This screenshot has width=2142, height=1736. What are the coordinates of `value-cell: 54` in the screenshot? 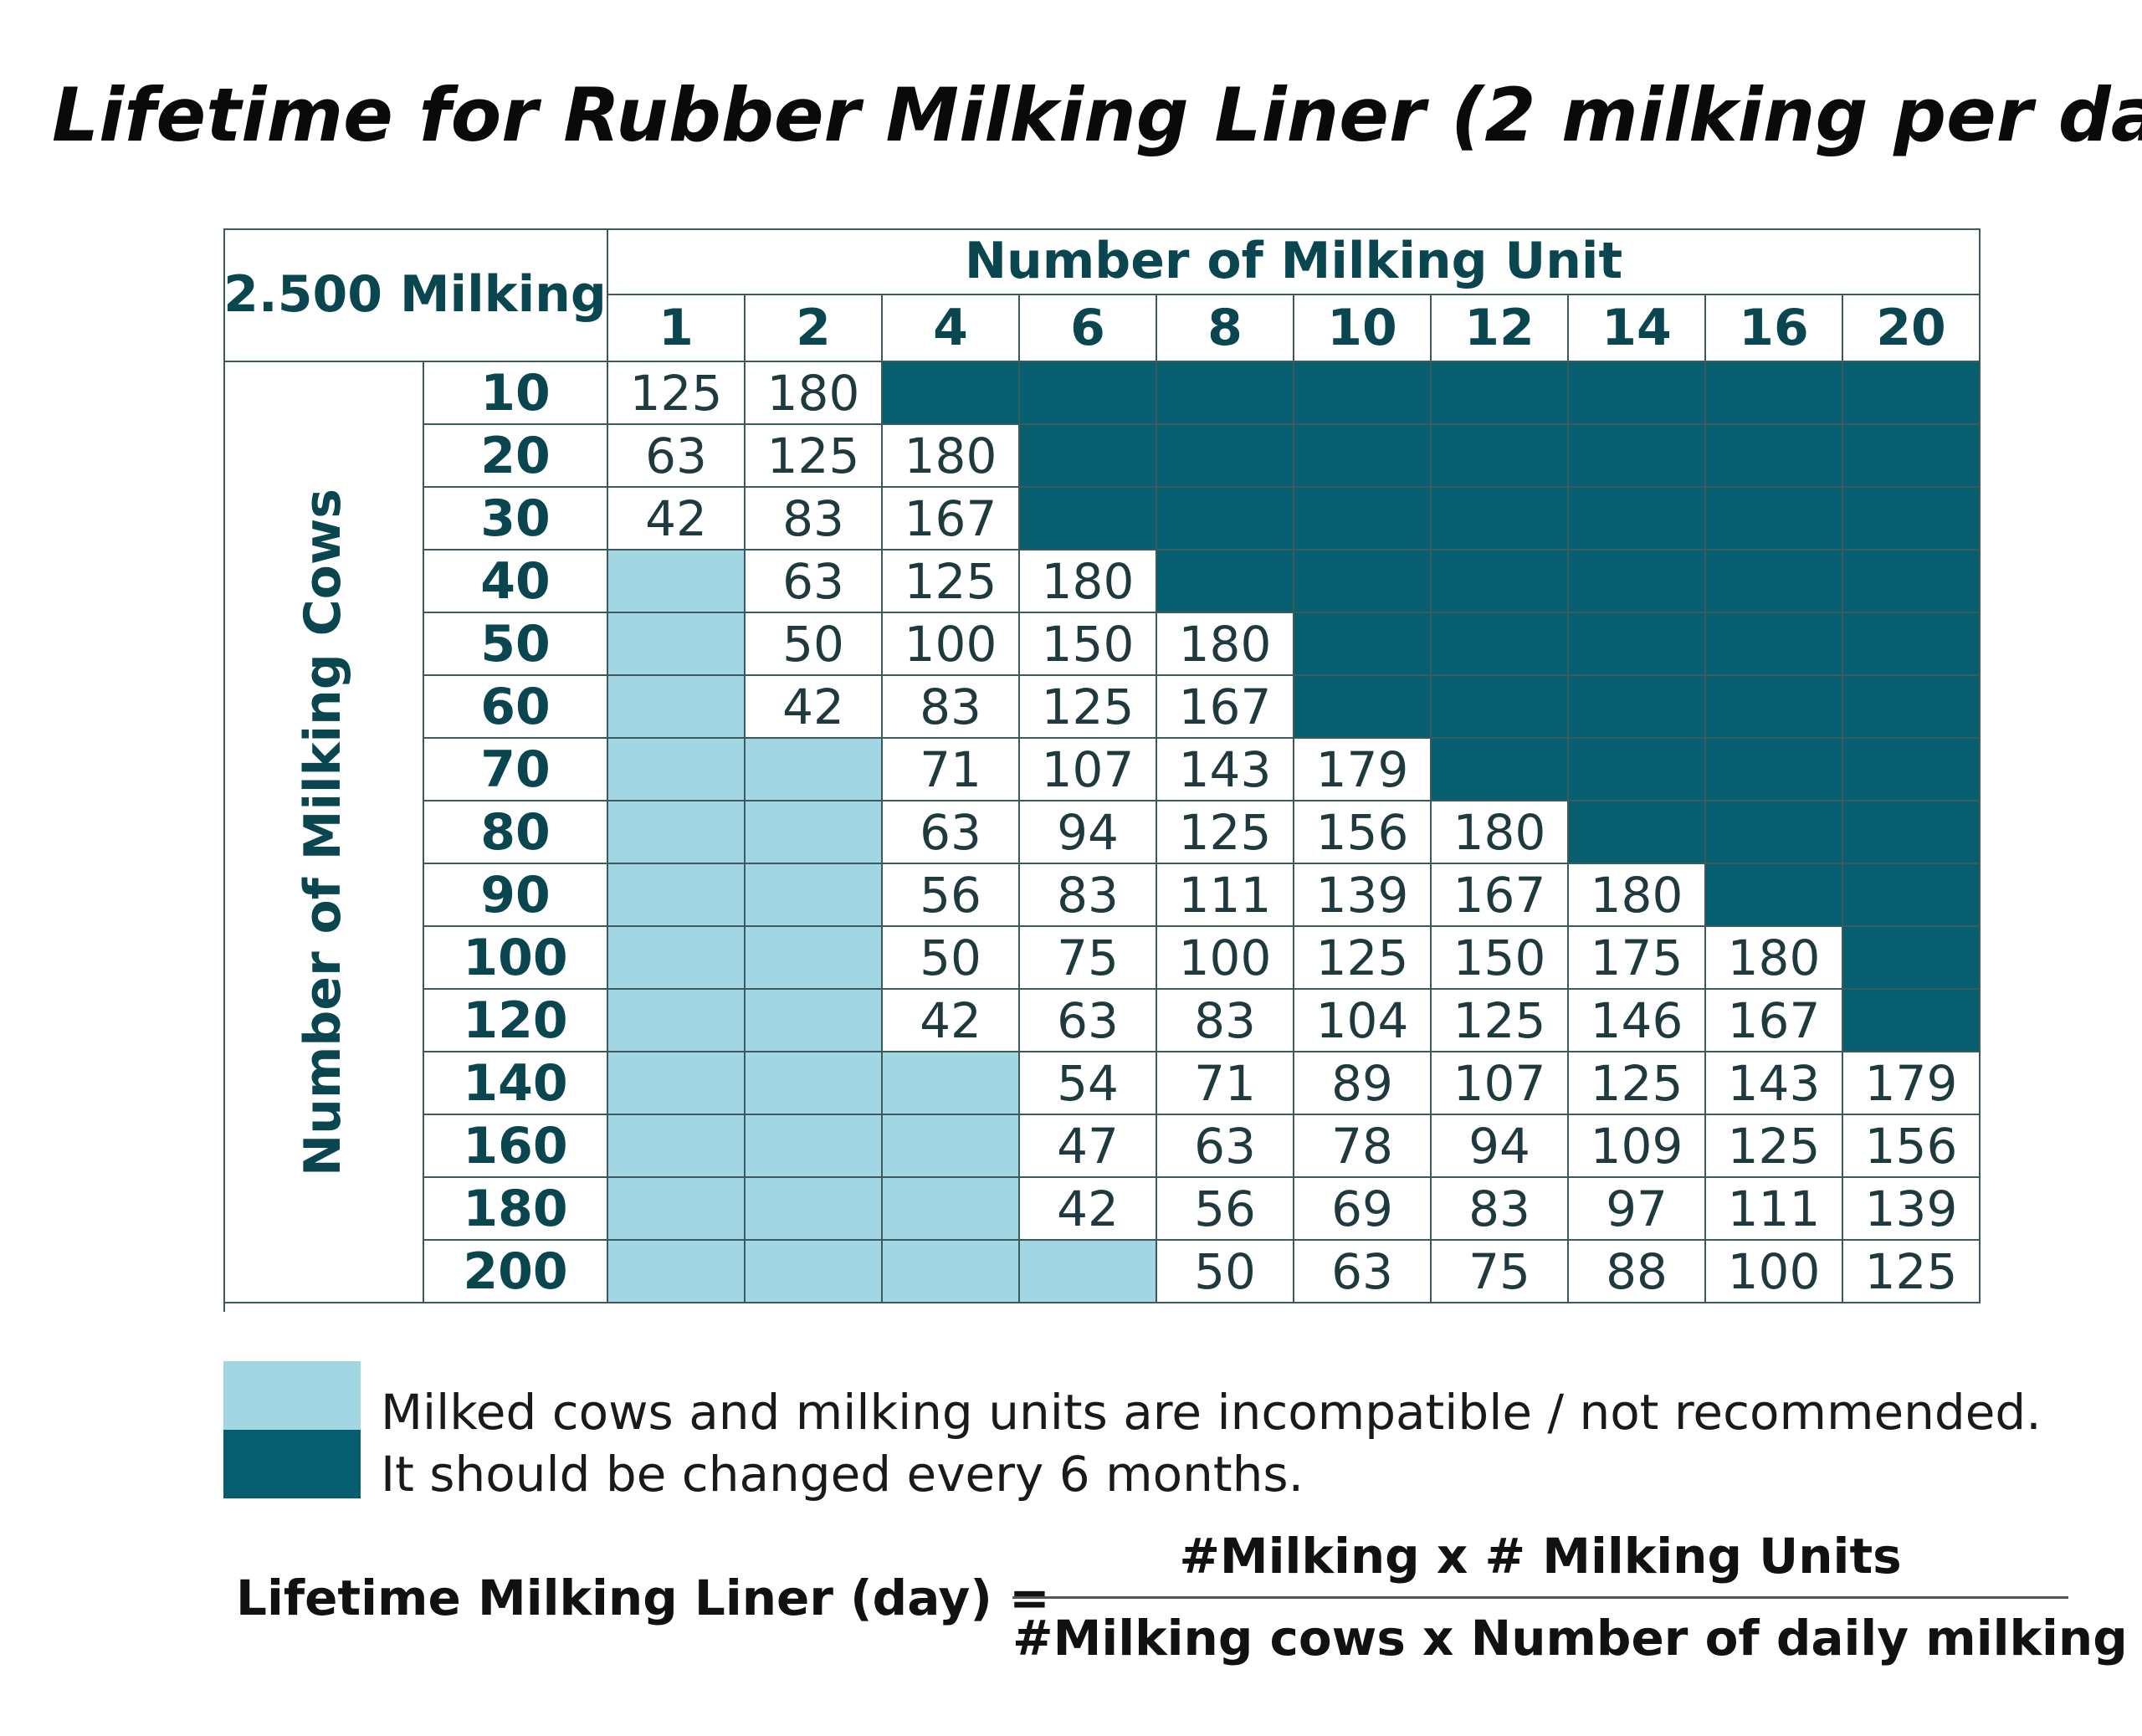 It's located at (1088, 1083).